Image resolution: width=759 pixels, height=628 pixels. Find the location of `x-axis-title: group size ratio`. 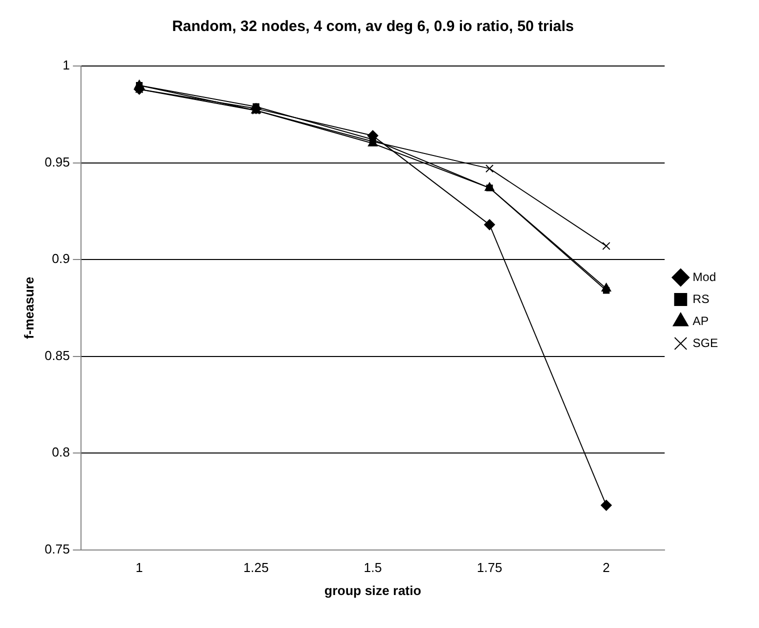

x-axis-title: group size ratio is located at coordinates (373, 590).